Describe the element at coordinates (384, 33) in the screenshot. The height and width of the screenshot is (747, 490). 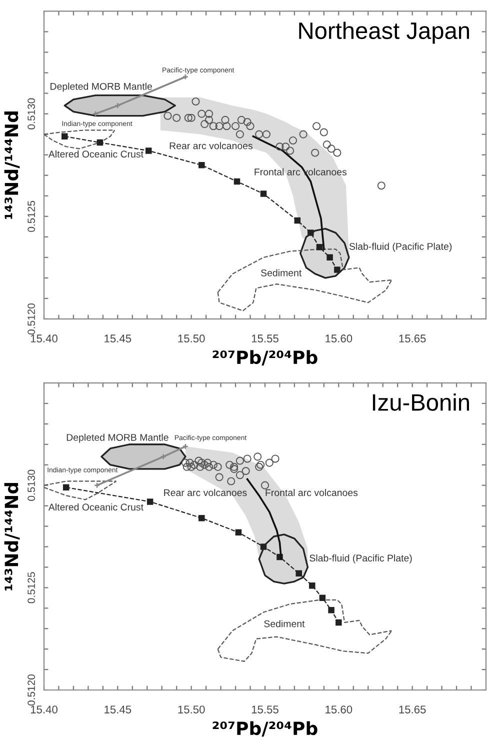
I see `chart-title: Northeast Japan` at that location.